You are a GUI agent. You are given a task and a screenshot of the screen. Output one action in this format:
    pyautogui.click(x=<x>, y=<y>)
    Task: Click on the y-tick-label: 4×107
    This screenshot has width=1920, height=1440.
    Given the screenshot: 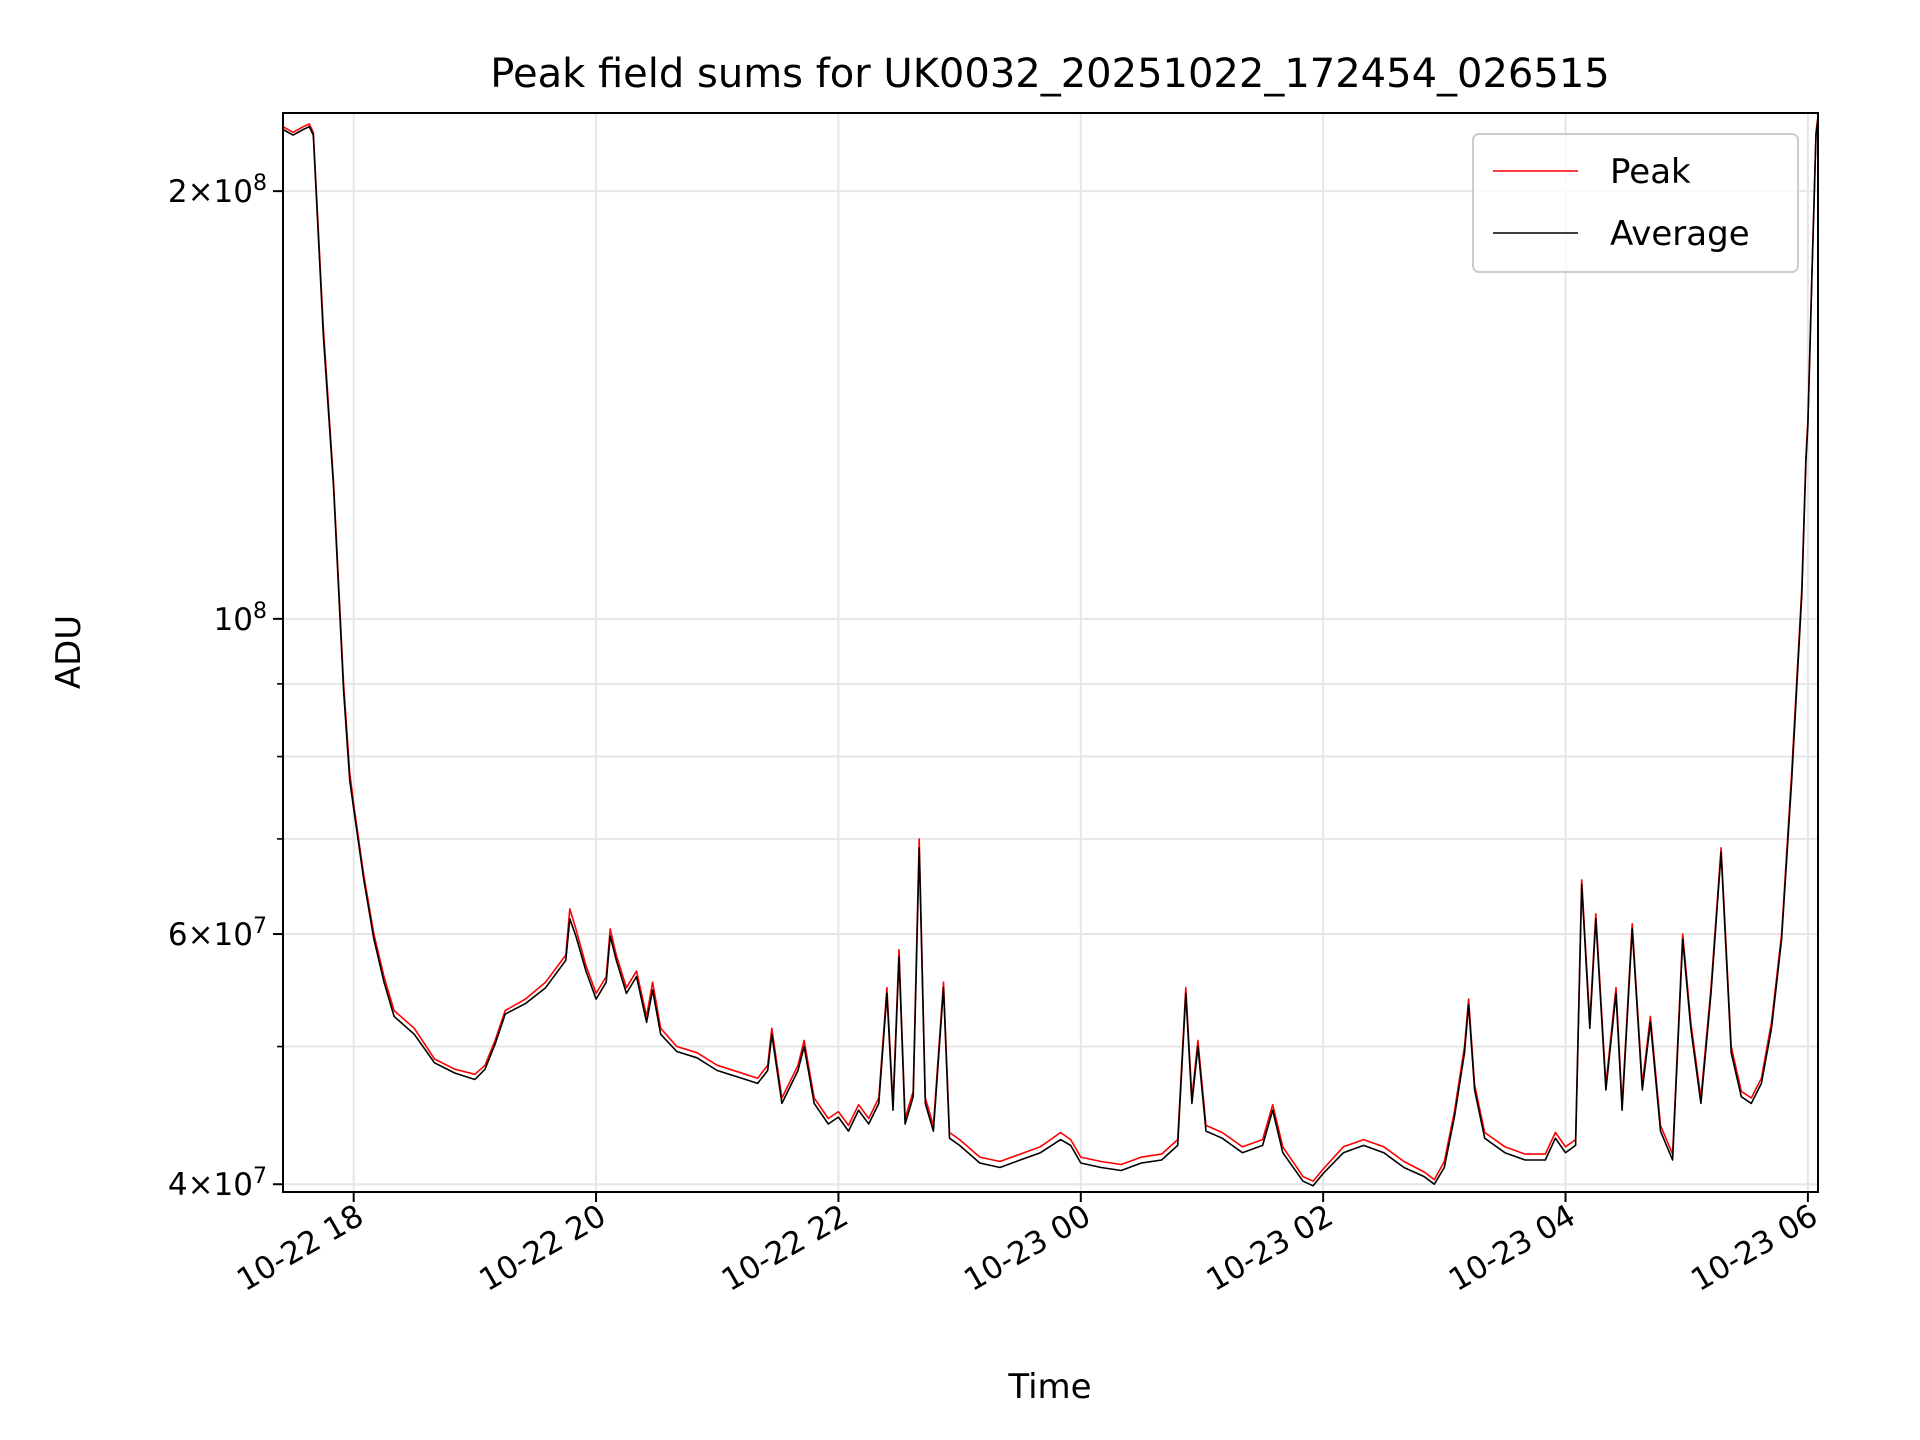 What is the action you would take?
    pyautogui.click(x=217, y=1184)
    